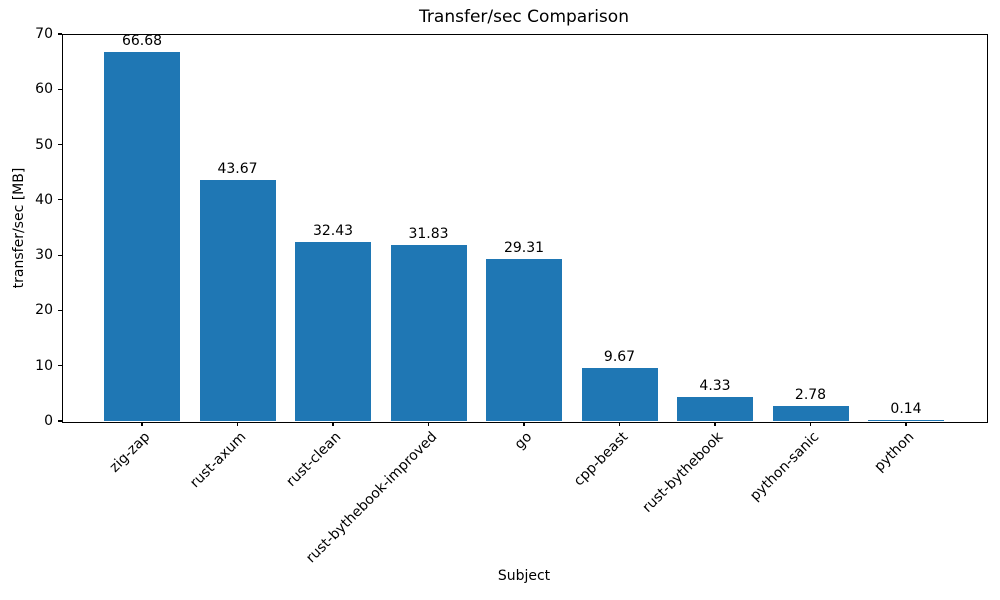 This screenshot has height=600, width=1000. What do you see at coordinates (810, 394) in the screenshot?
I see `bar-value-label: 2.78` at bounding box center [810, 394].